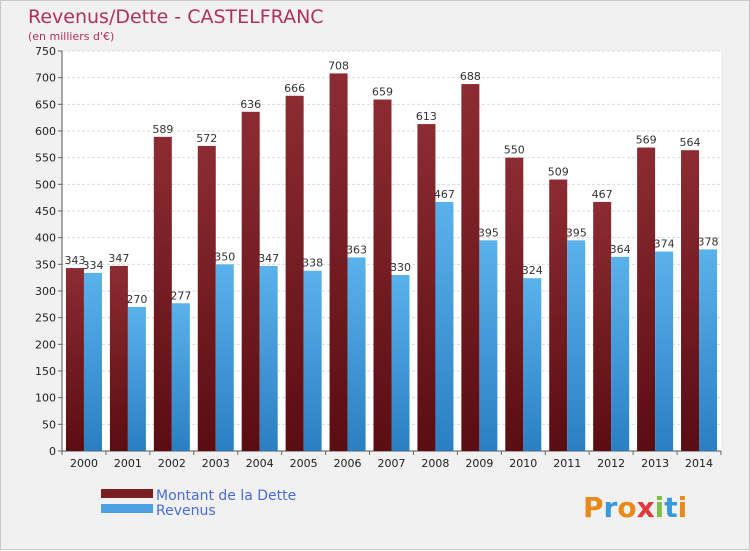 This screenshot has height=551, width=750. I want to click on x-tick-label: 2005, so click(304, 463).